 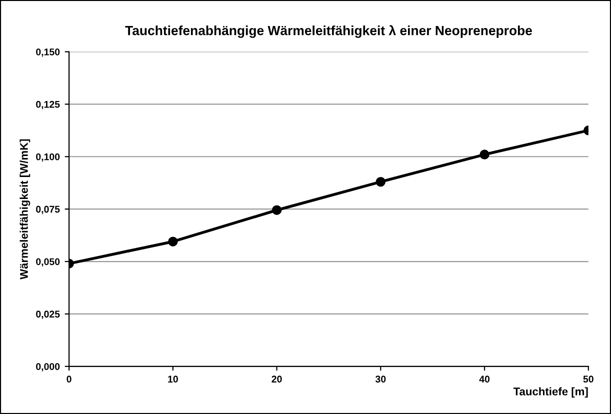 What do you see at coordinates (484, 379) in the screenshot?
I see `x-tick-label: 40` at bounding box center [484, 379].